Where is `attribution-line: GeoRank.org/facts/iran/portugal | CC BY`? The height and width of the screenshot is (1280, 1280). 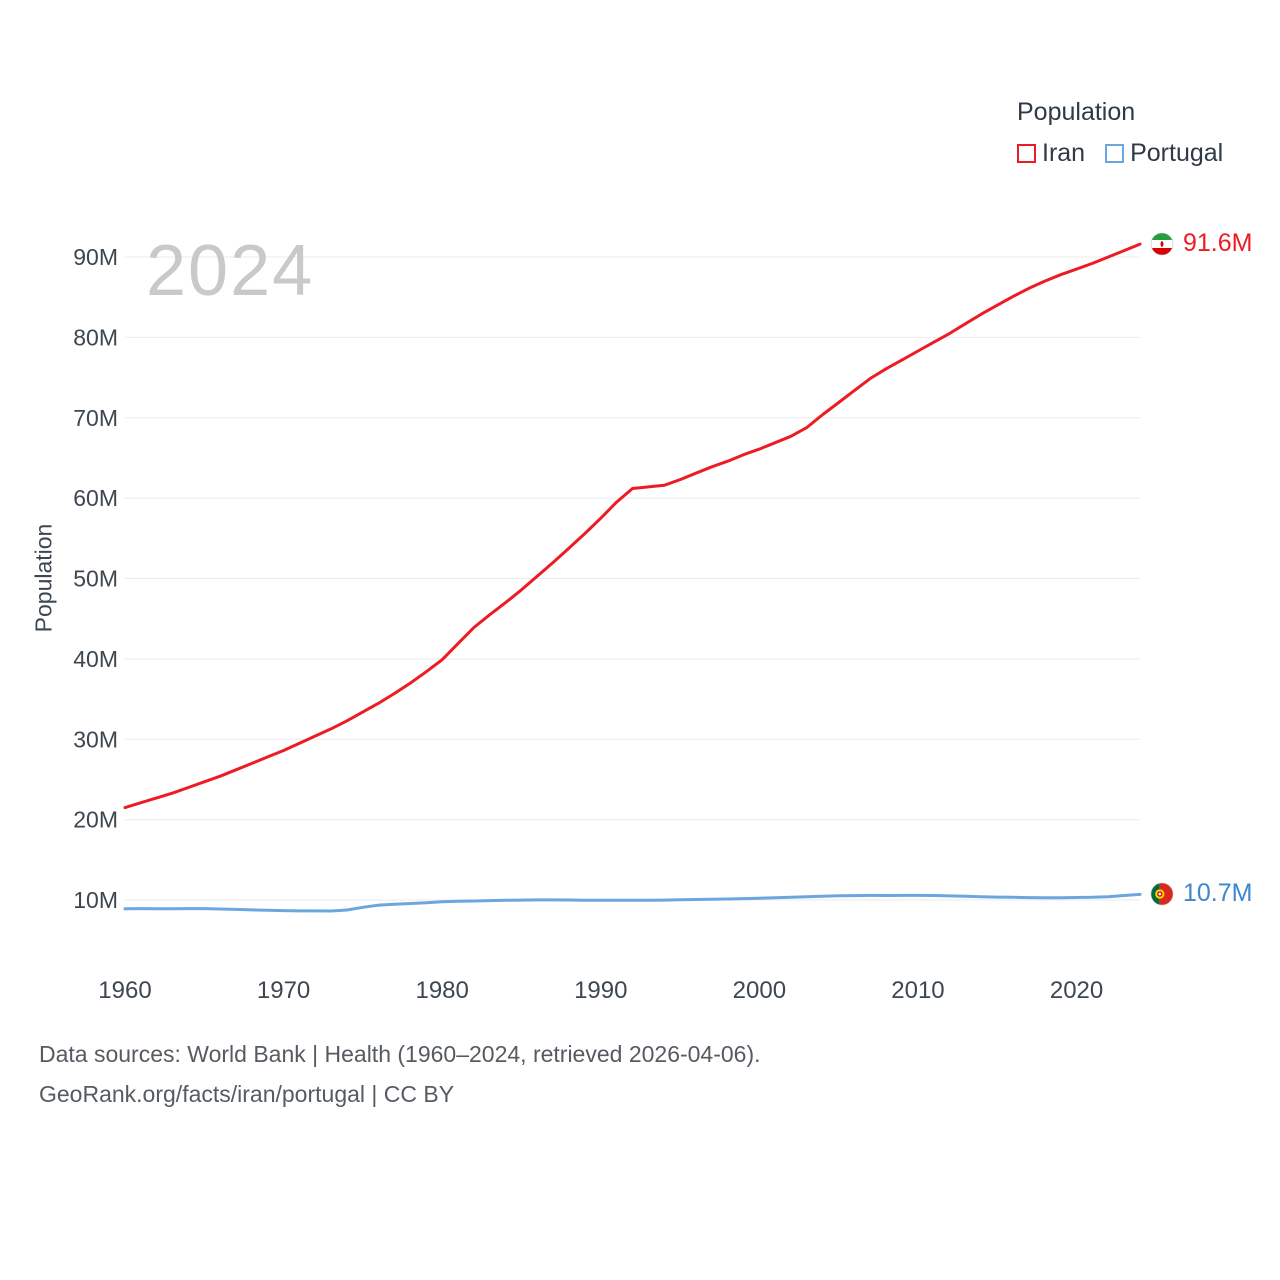
attribution-line: GeoRank.org/facts/iran/portugal | CC BY is located at coordinates (247, 1094).